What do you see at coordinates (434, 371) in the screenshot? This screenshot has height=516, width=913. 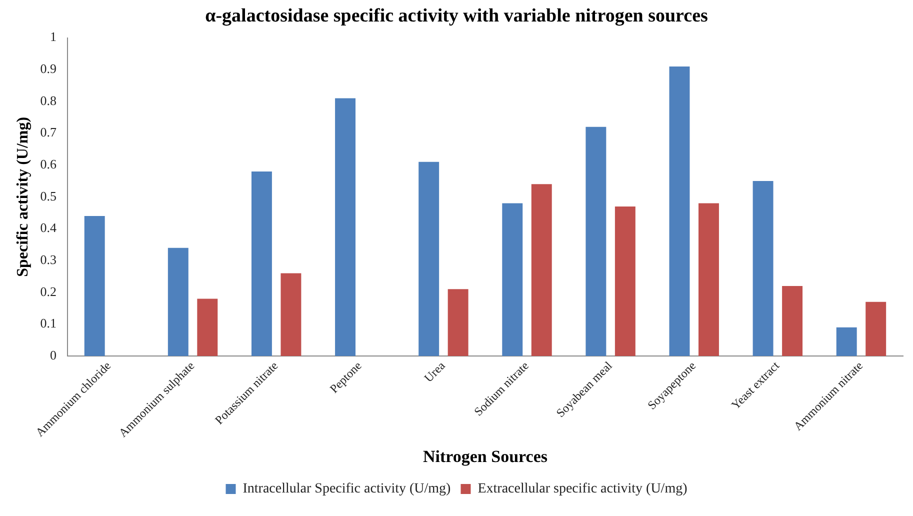 I see `x-tick-label: Urea` at bounding box center [434, 371].